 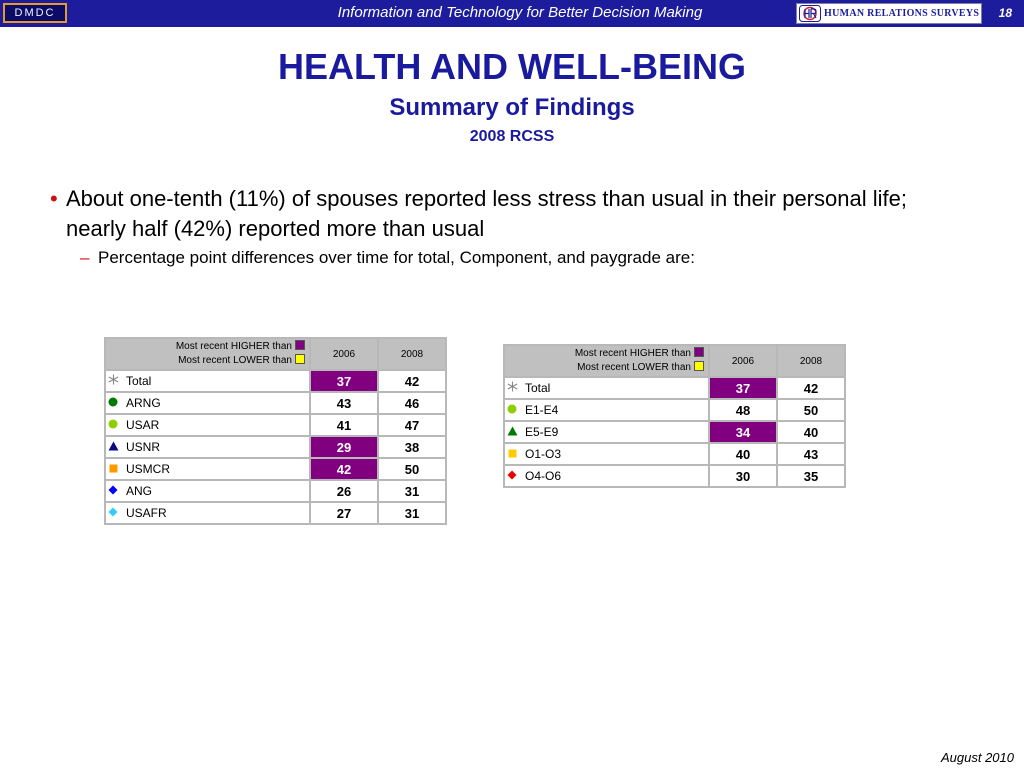 What do you see at coordinates (207, 403) in the screenshot?
I see `row-label-cell: ARNG` at bounding box center [207, 403].